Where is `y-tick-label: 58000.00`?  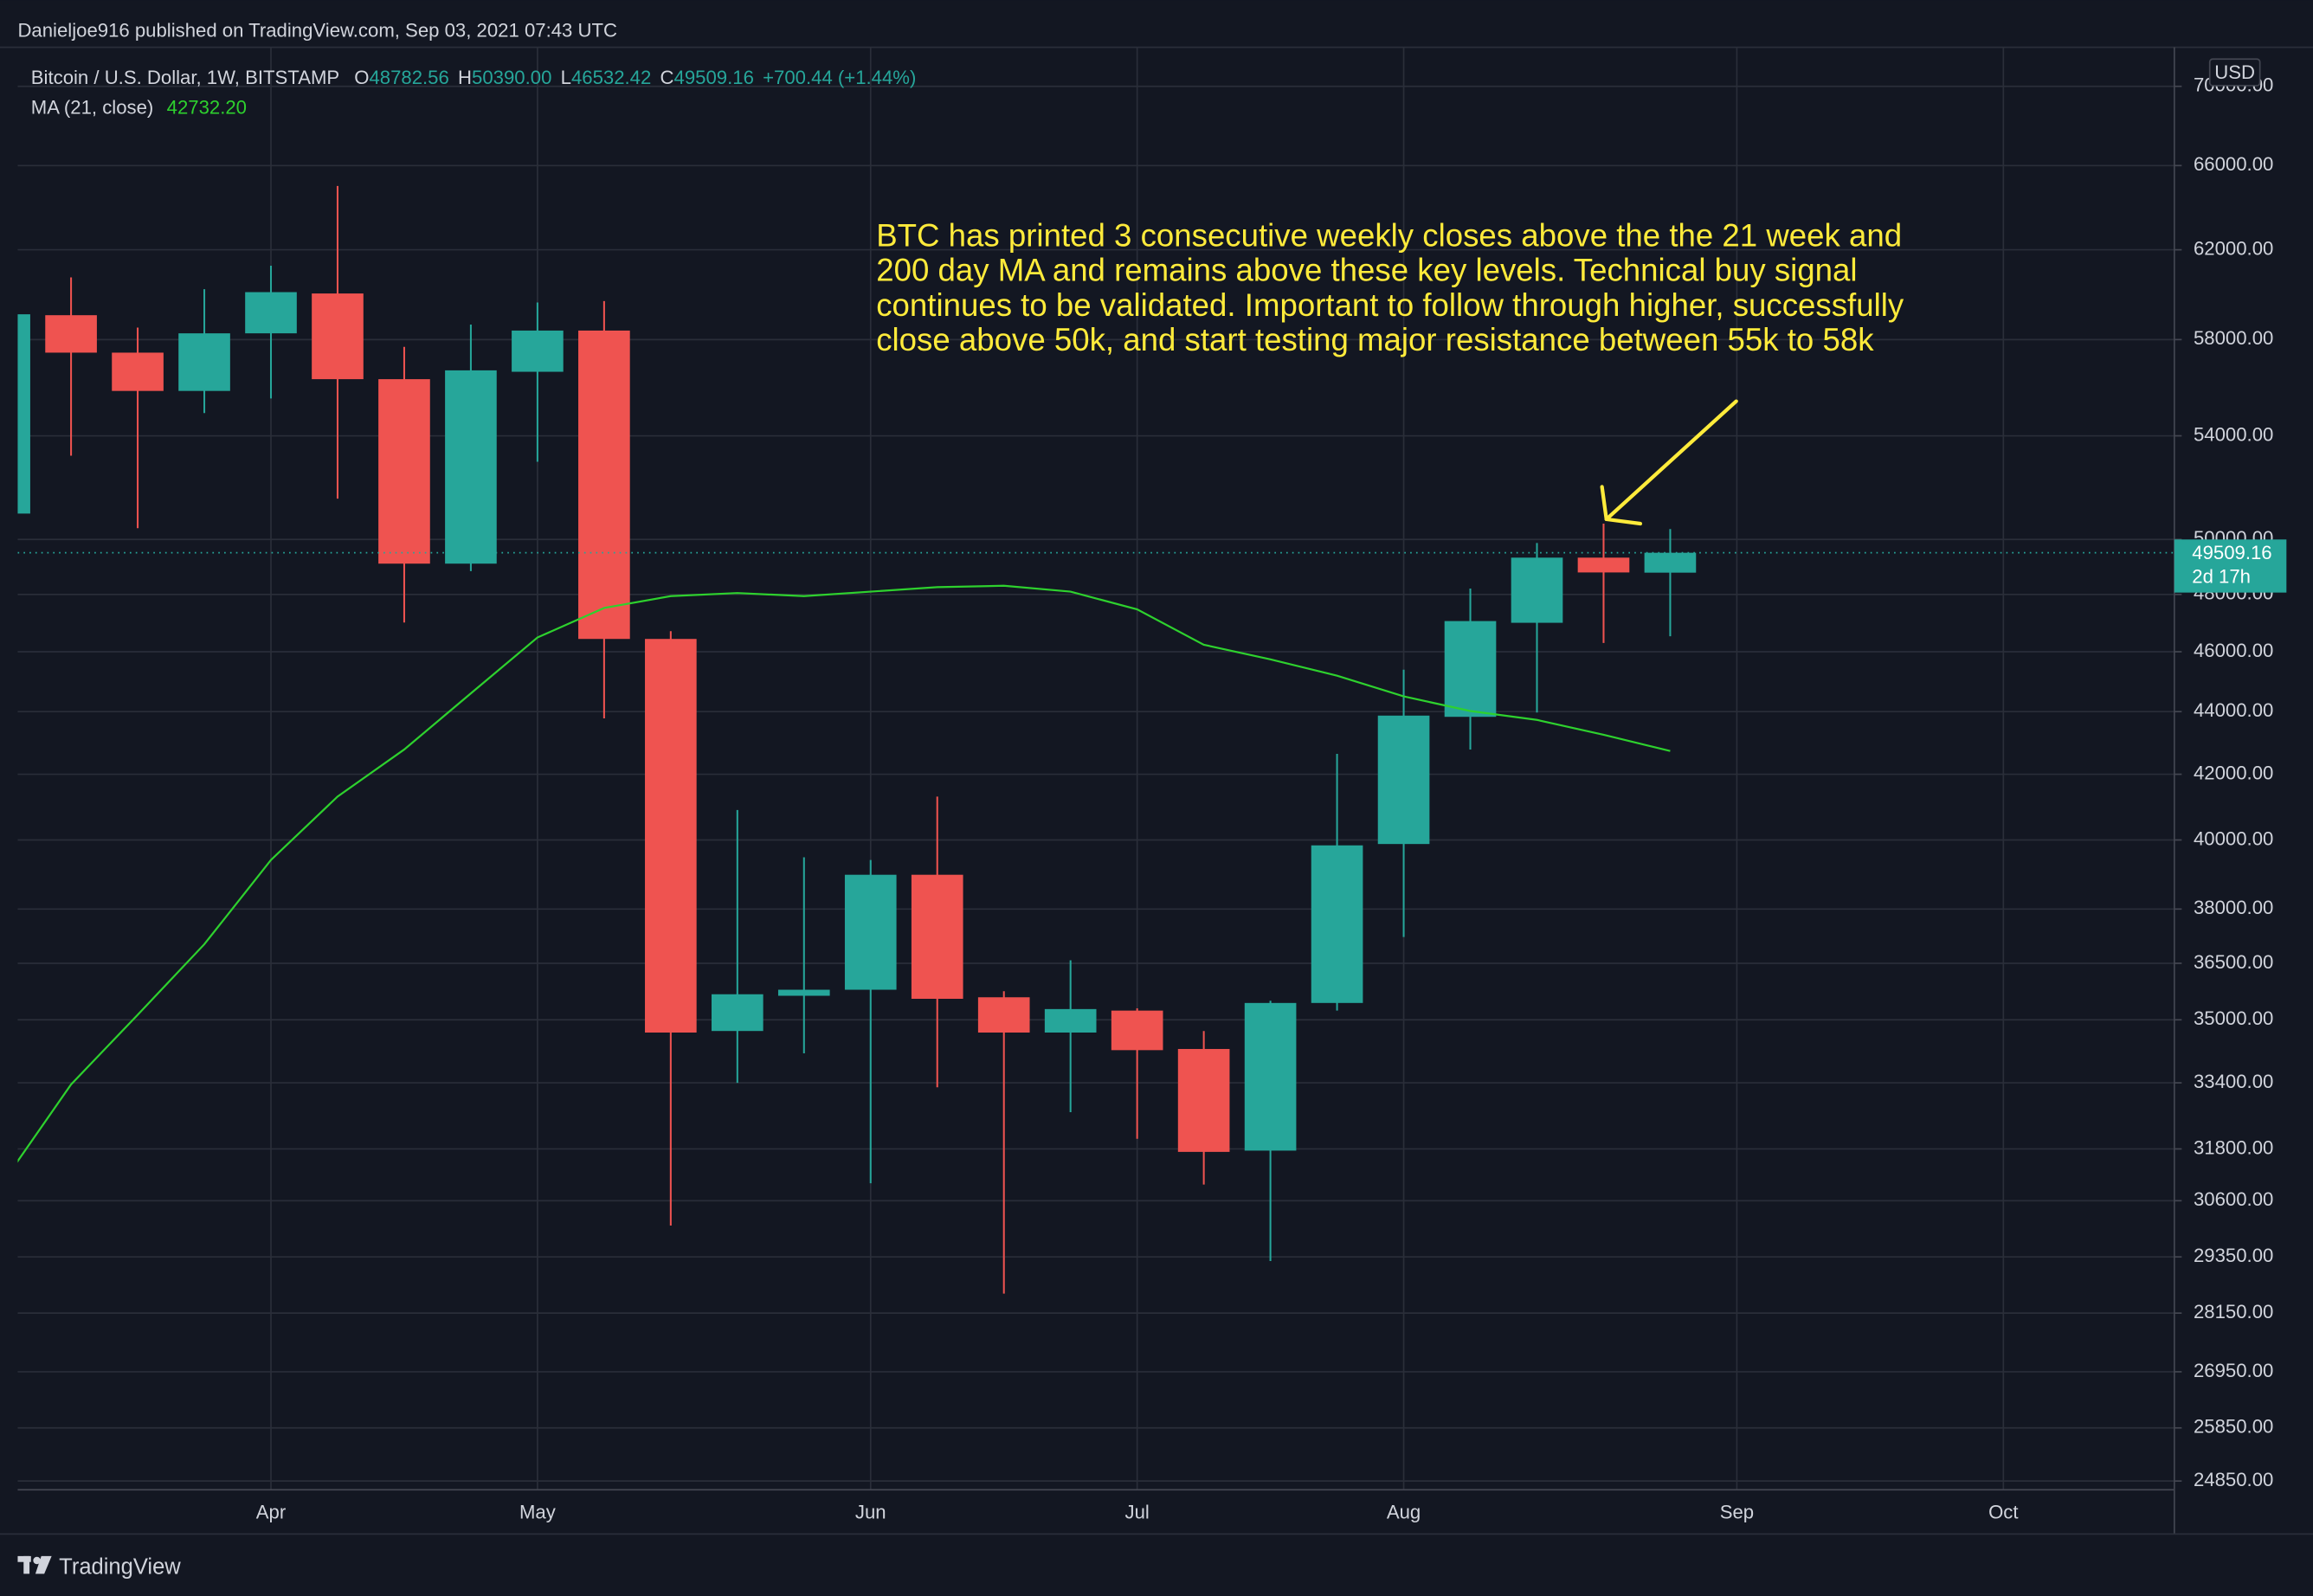
y-tick-label: 58000.00 is located at coordinates (2233, 338).